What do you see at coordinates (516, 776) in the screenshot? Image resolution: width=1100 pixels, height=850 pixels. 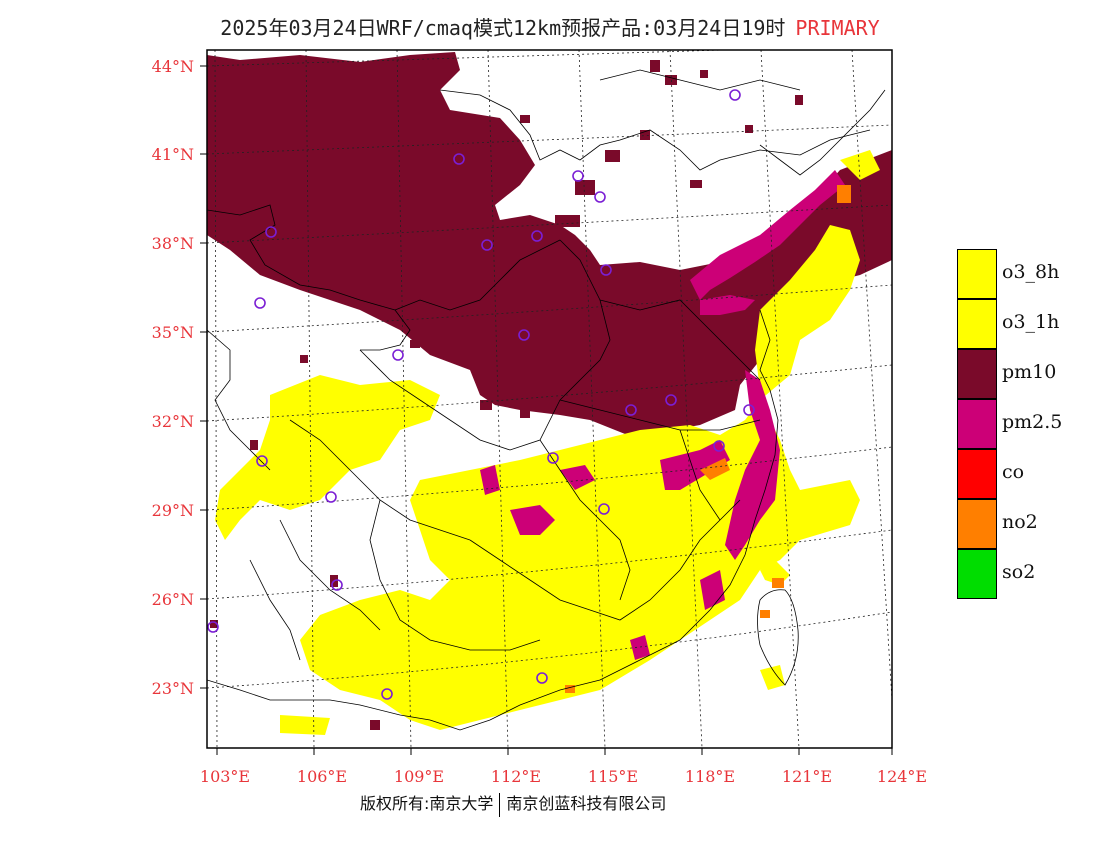 I see `lon-label: 112°E` at bounding box center [516, 776].